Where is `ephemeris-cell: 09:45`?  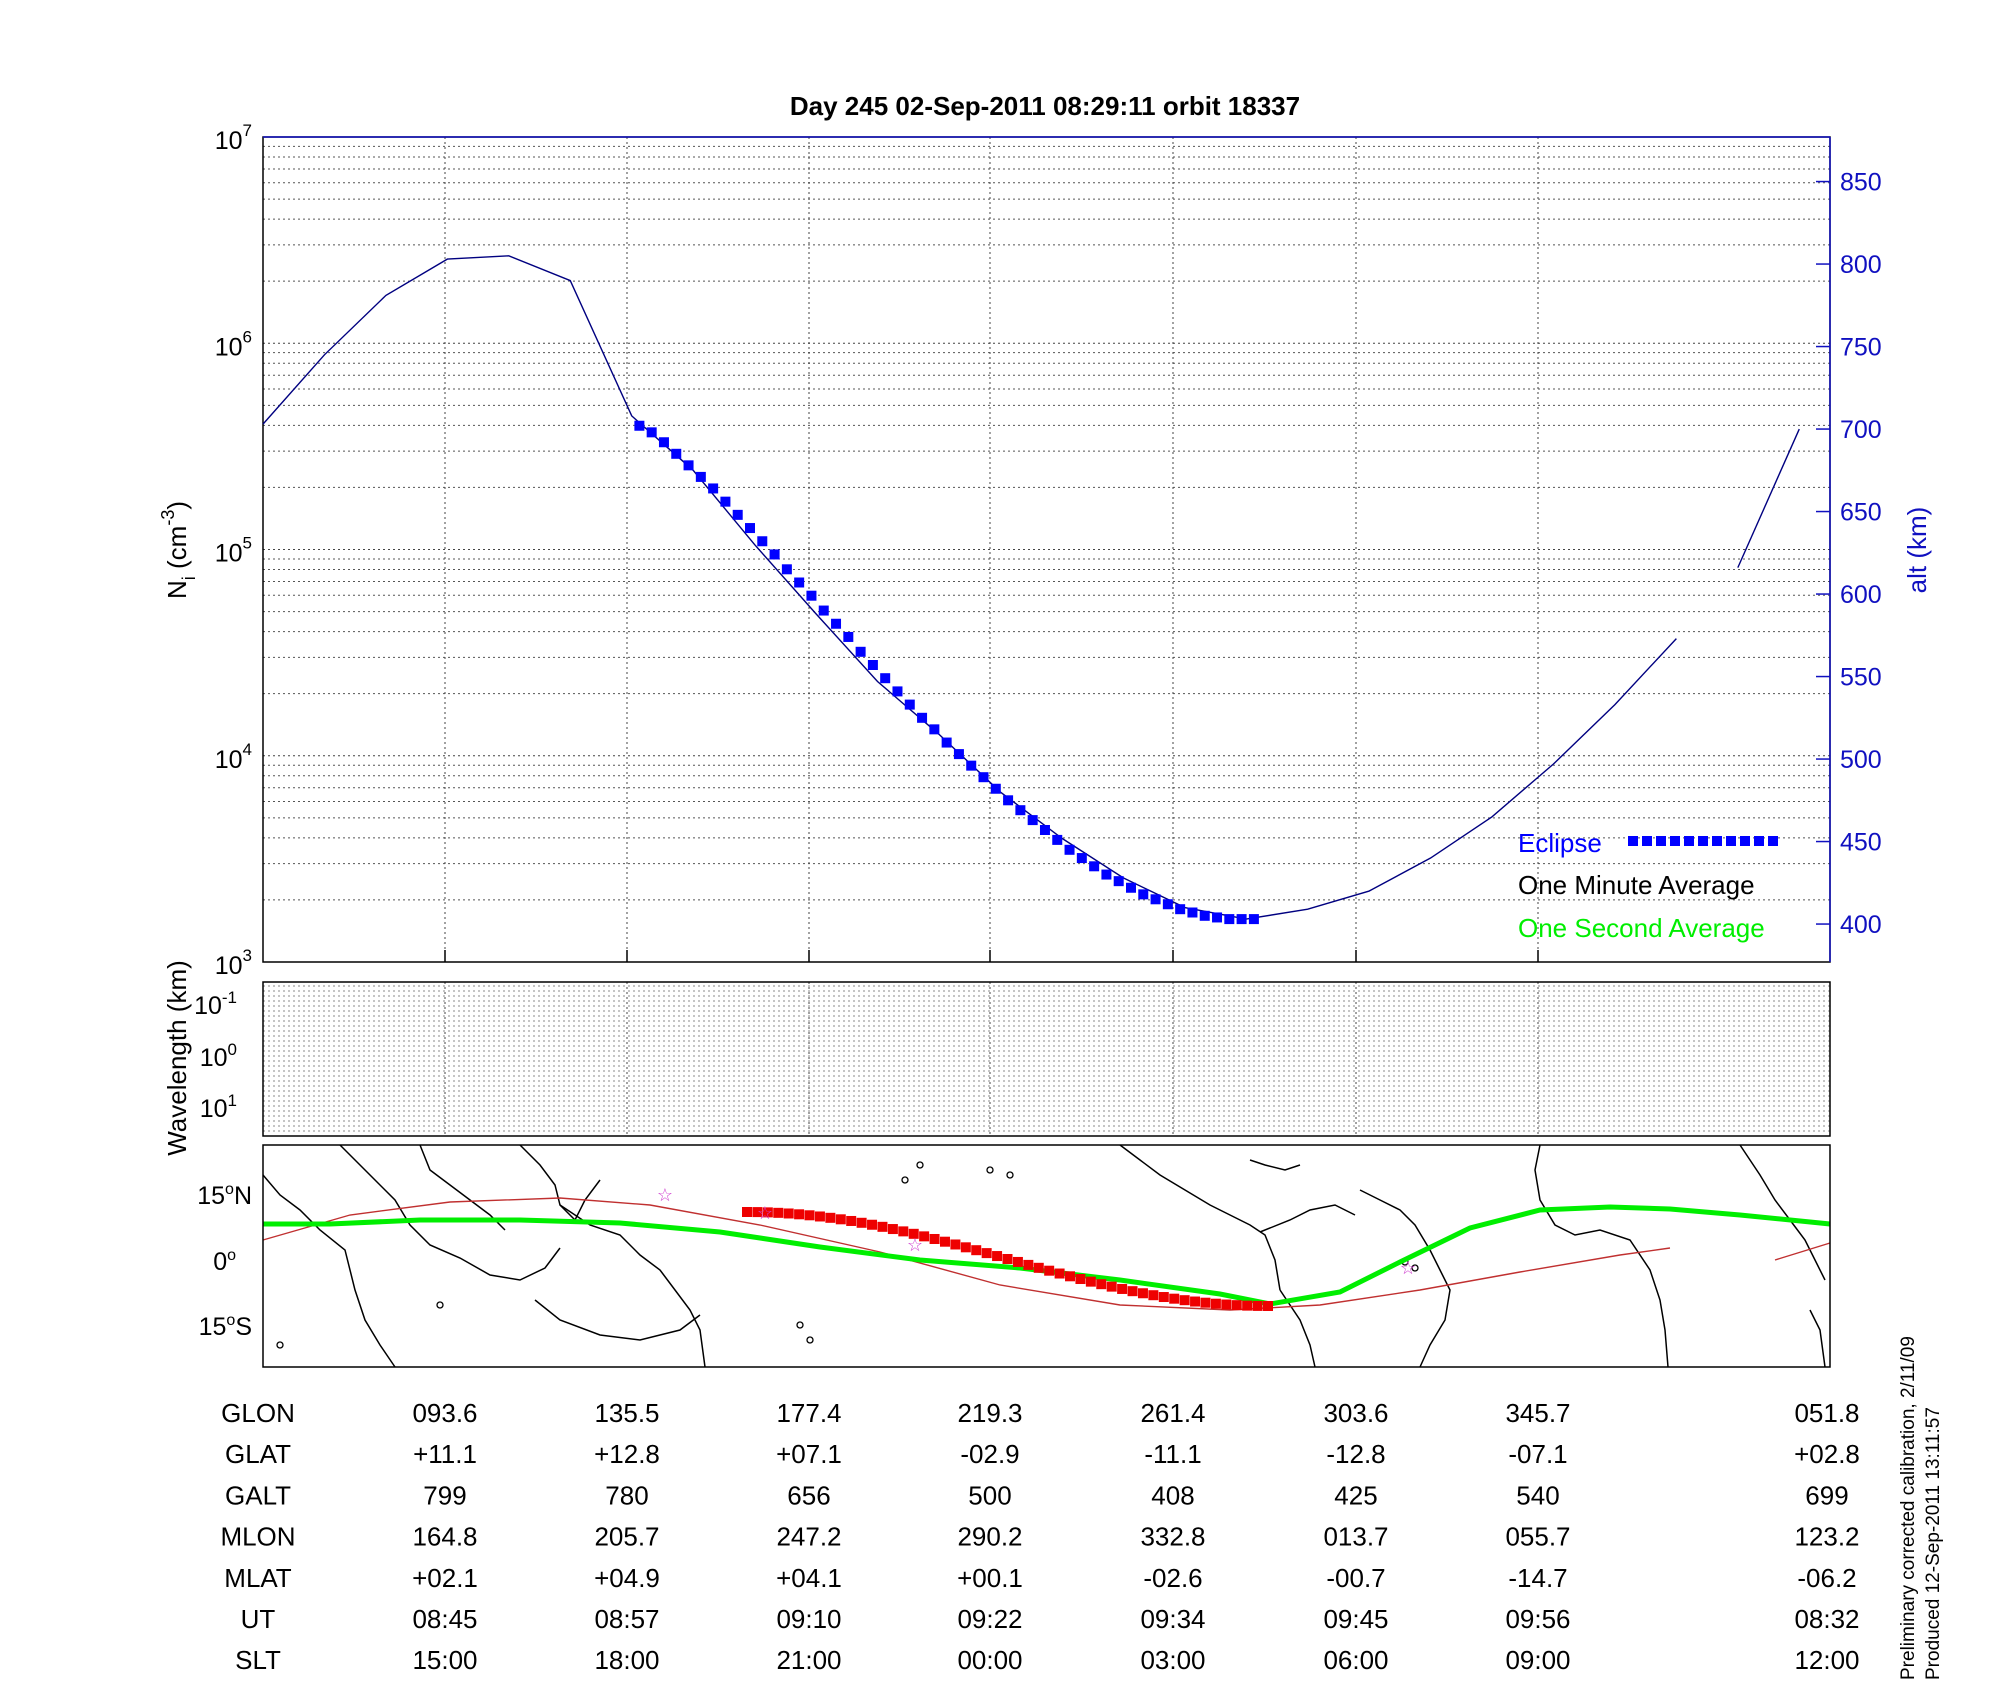 ephemeris-cell: 09:45 is located at coordinates (1355, 1619).